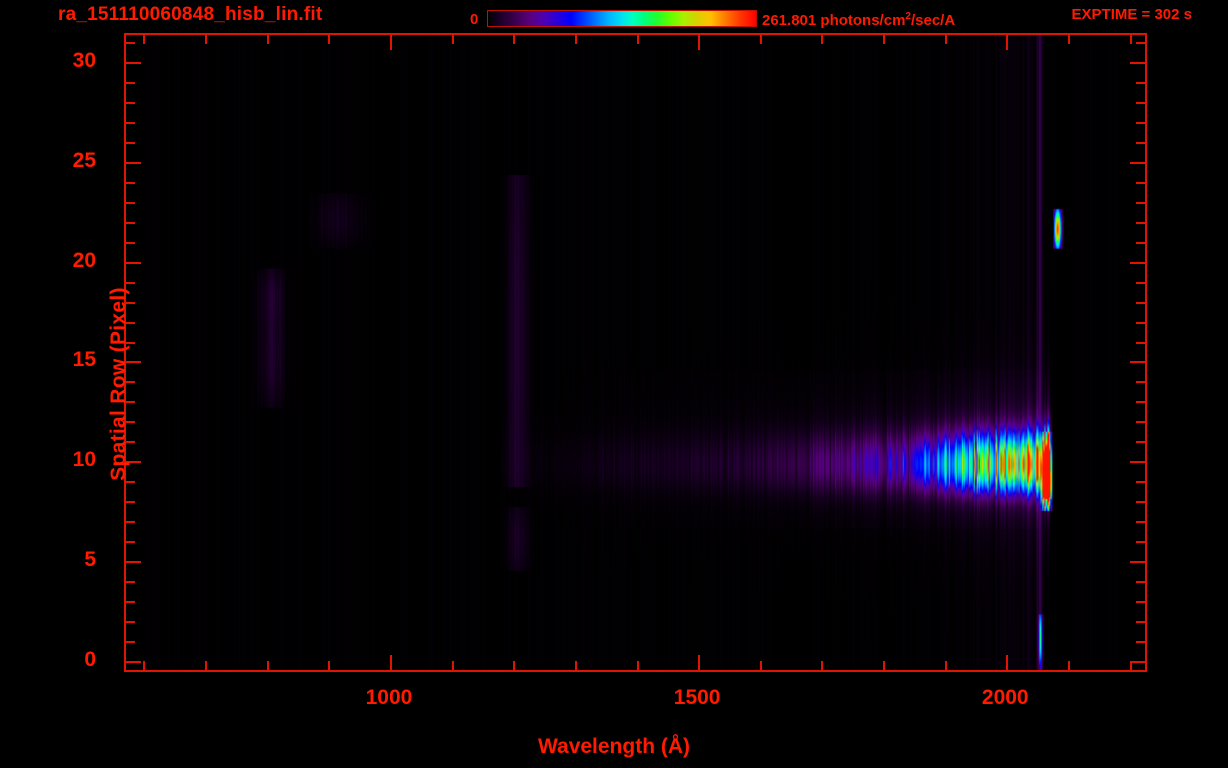 The width and height of the screenshot is (1228, 768). I want to click on y-tick-label: 25, so click(84, 160).